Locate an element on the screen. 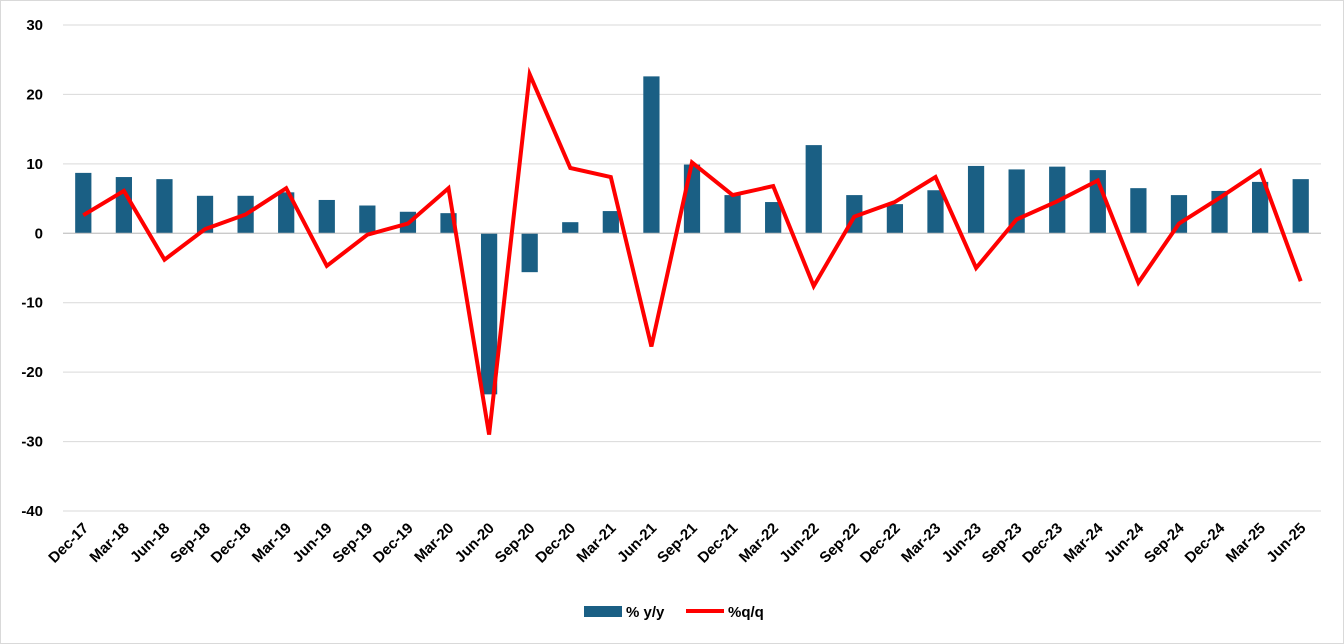  y-tick-label: -40 is located at coordinates (32, 511).